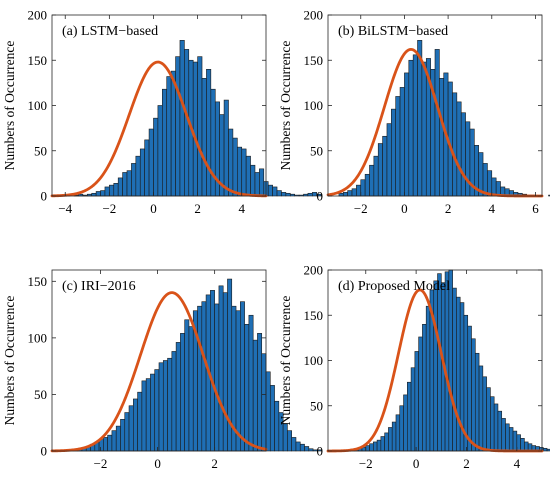 The image size is (550, 477). Describe the element at coordinates (65, 208) in the screenshot. I see `x-tick-label: −4` at that location.